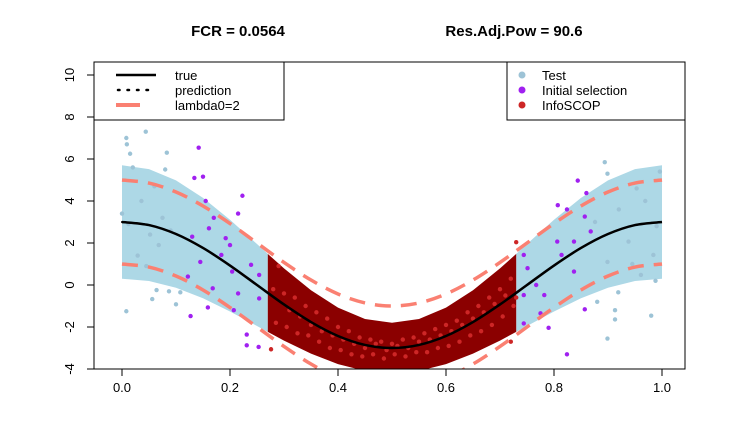  Describe the element at coordinates (522, 105) in the screenshot. I see `legend-infoscop-swatch` at that location.